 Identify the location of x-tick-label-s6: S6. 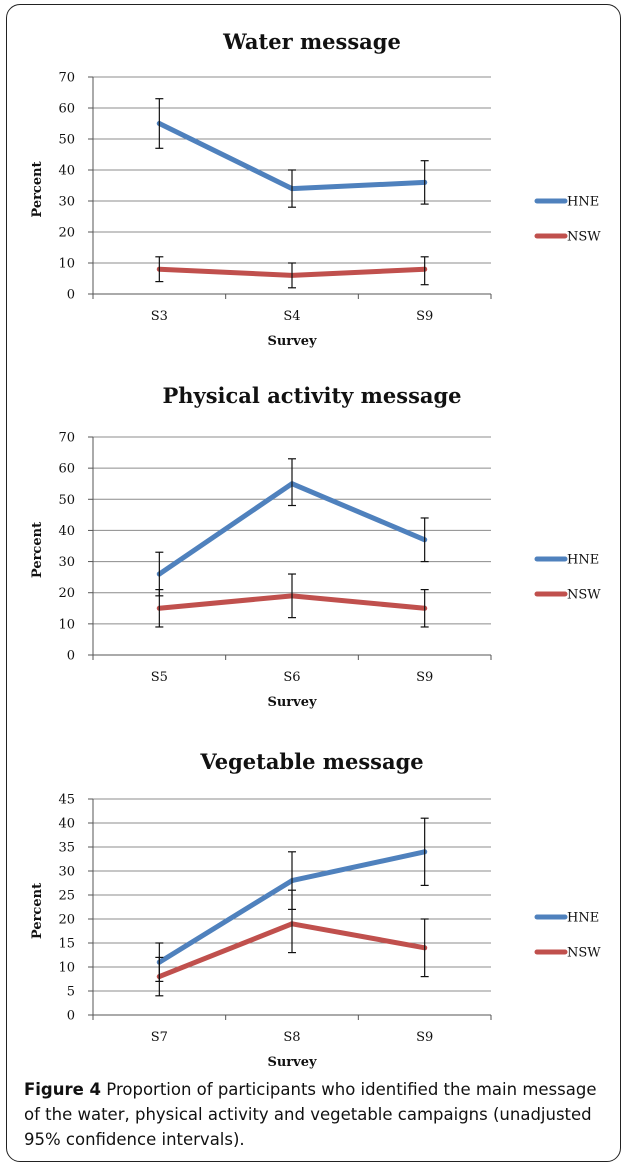
(291, 677).